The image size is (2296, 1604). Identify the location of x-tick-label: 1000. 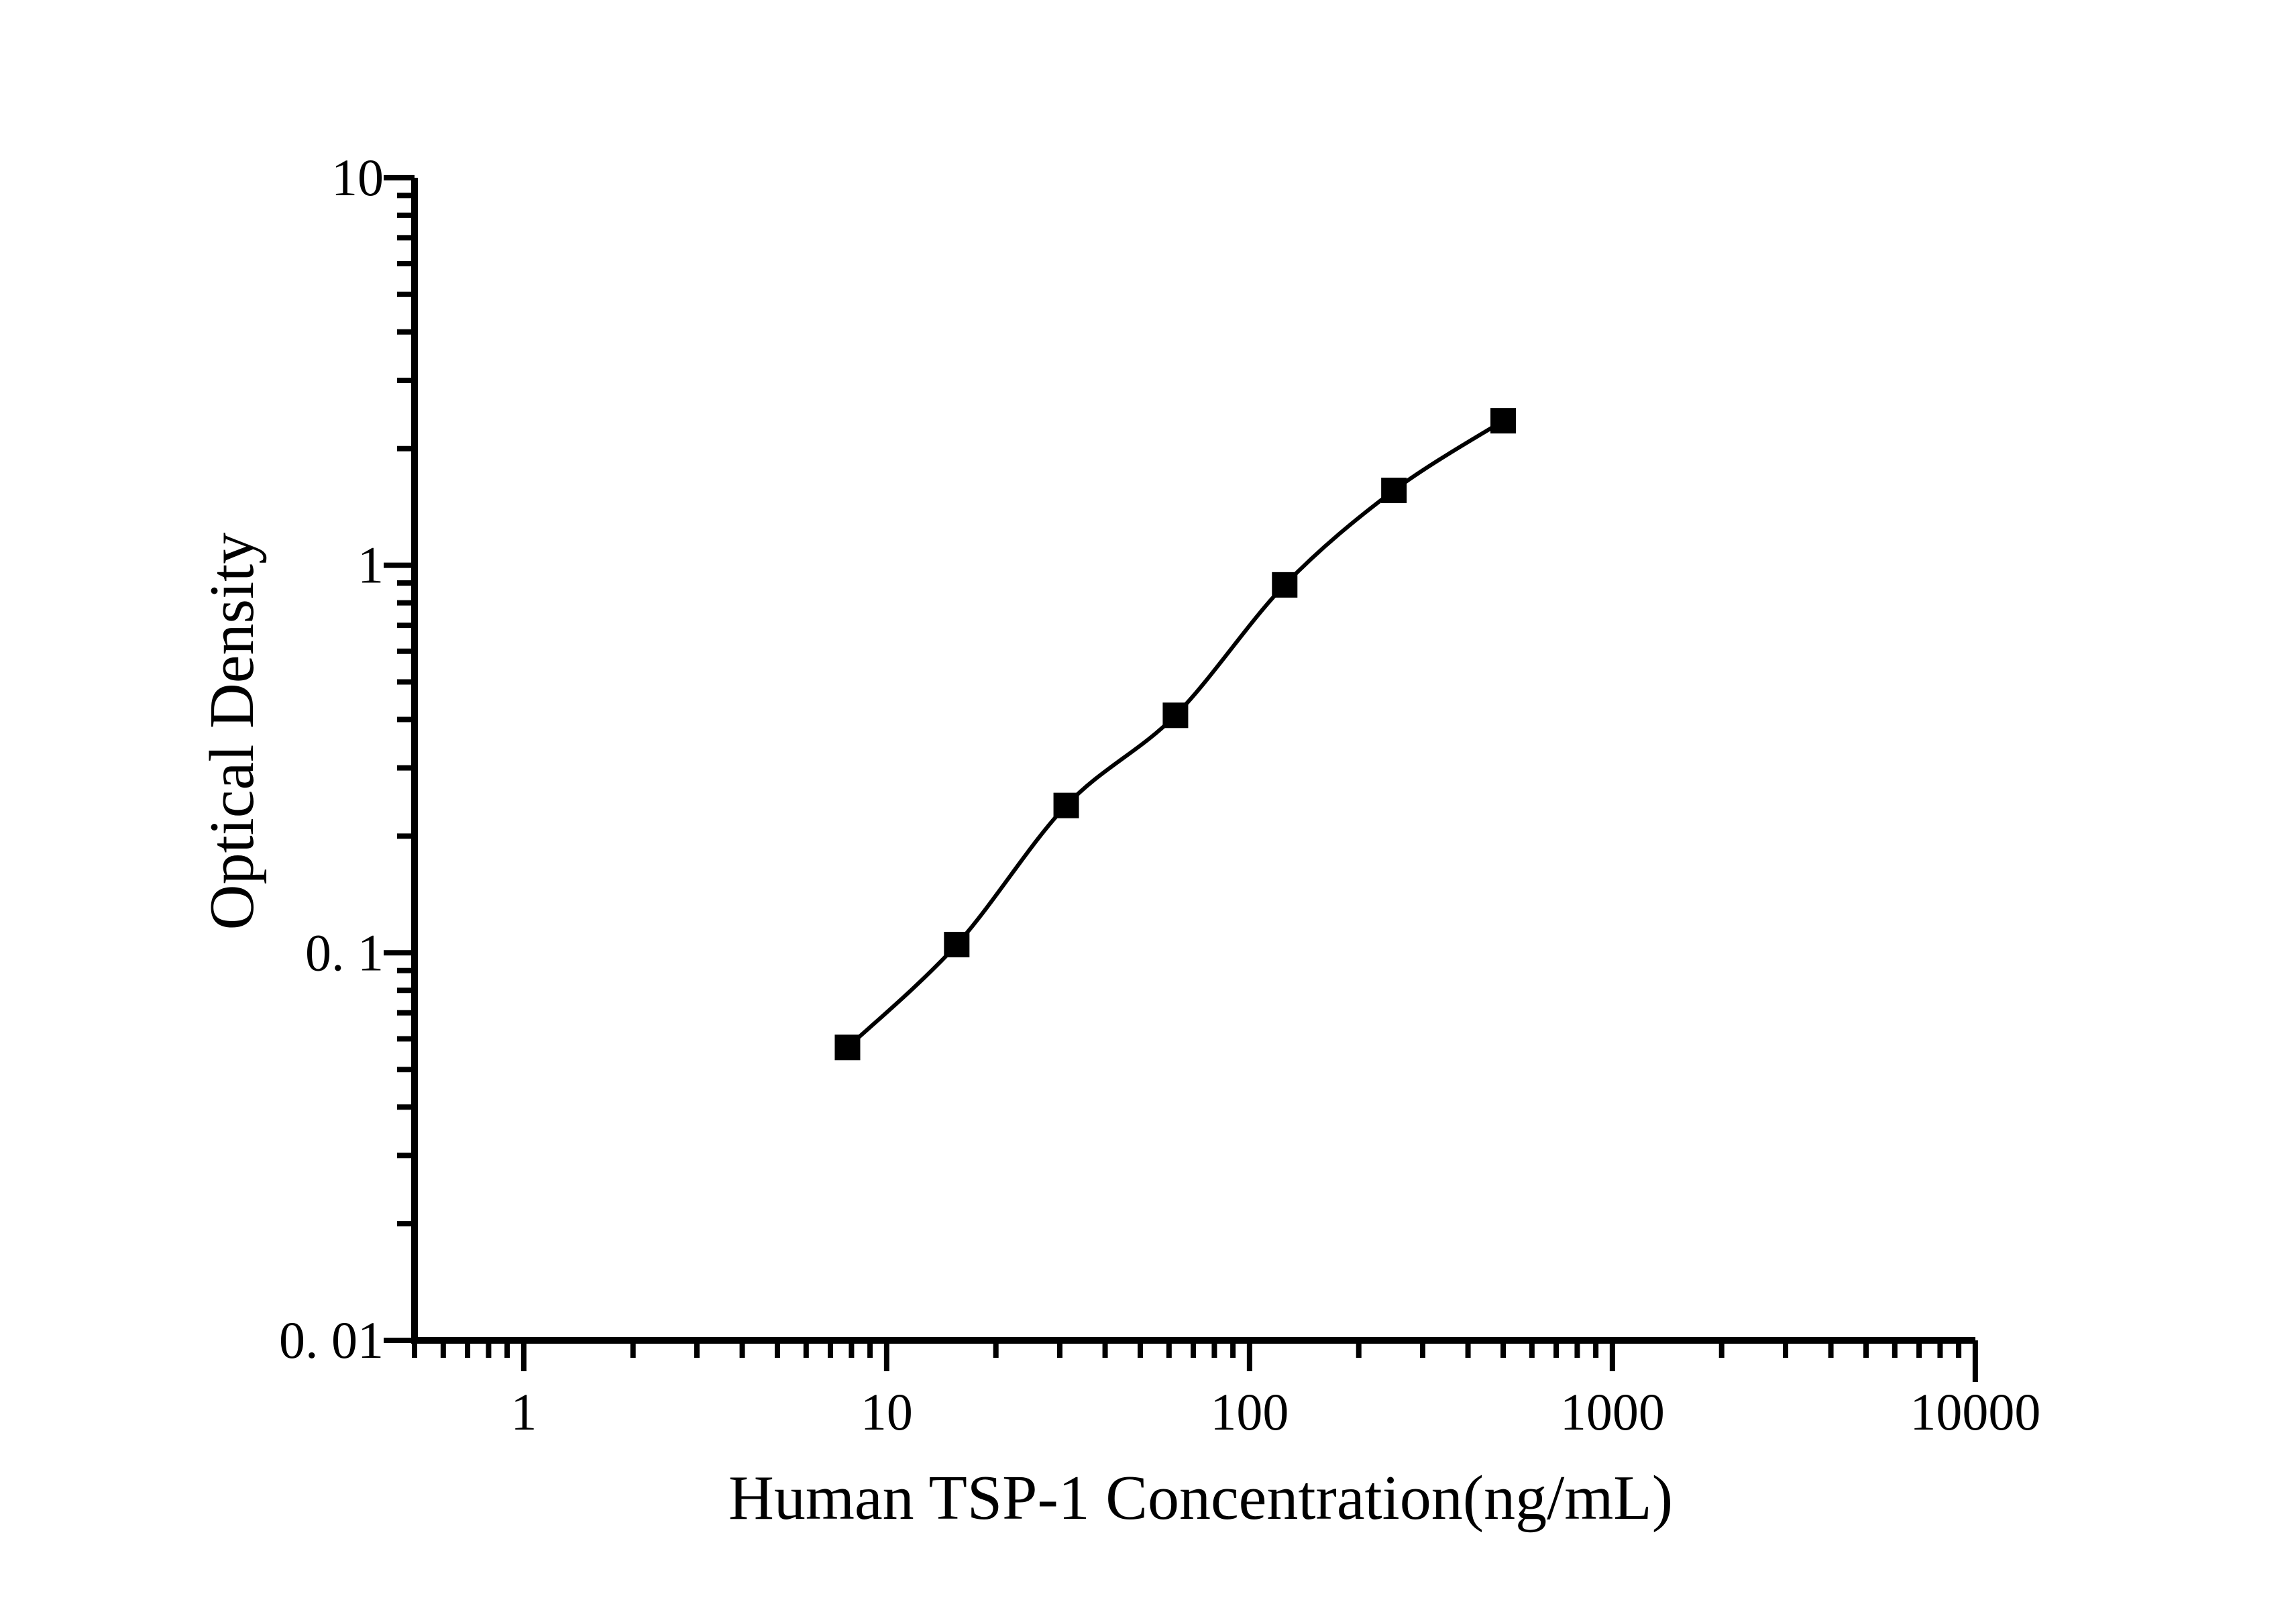
(1612, 1412).